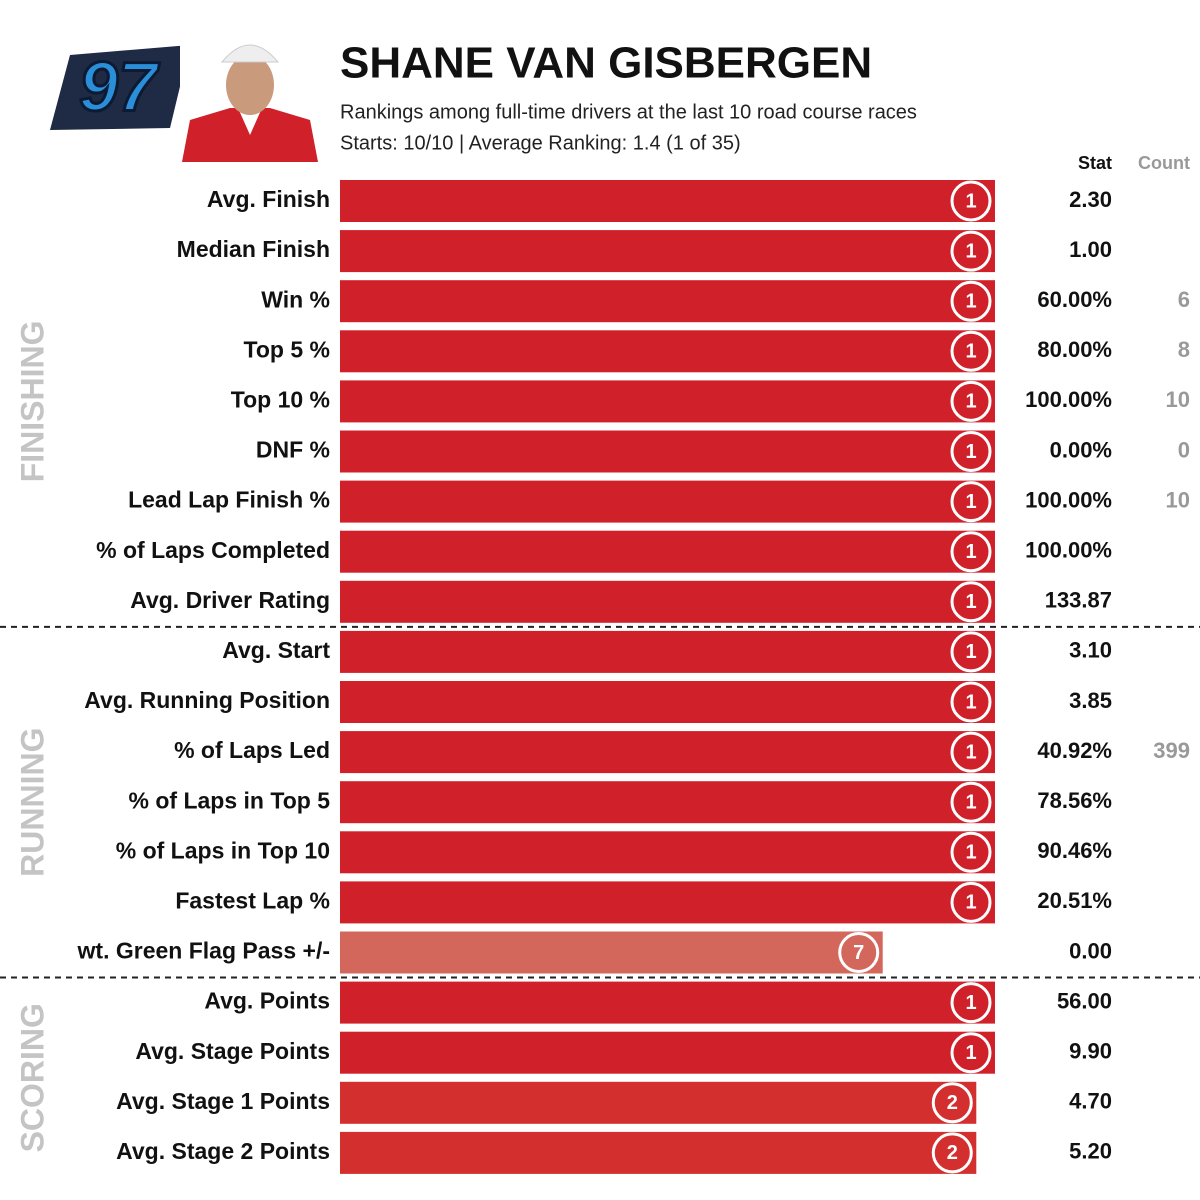 Image resolution: width=1200 pixels, height=1200 pixels. Describe the element at coordinates (1090, 1051) in the screenshot. I see `stat-value: 9.90` at that location.